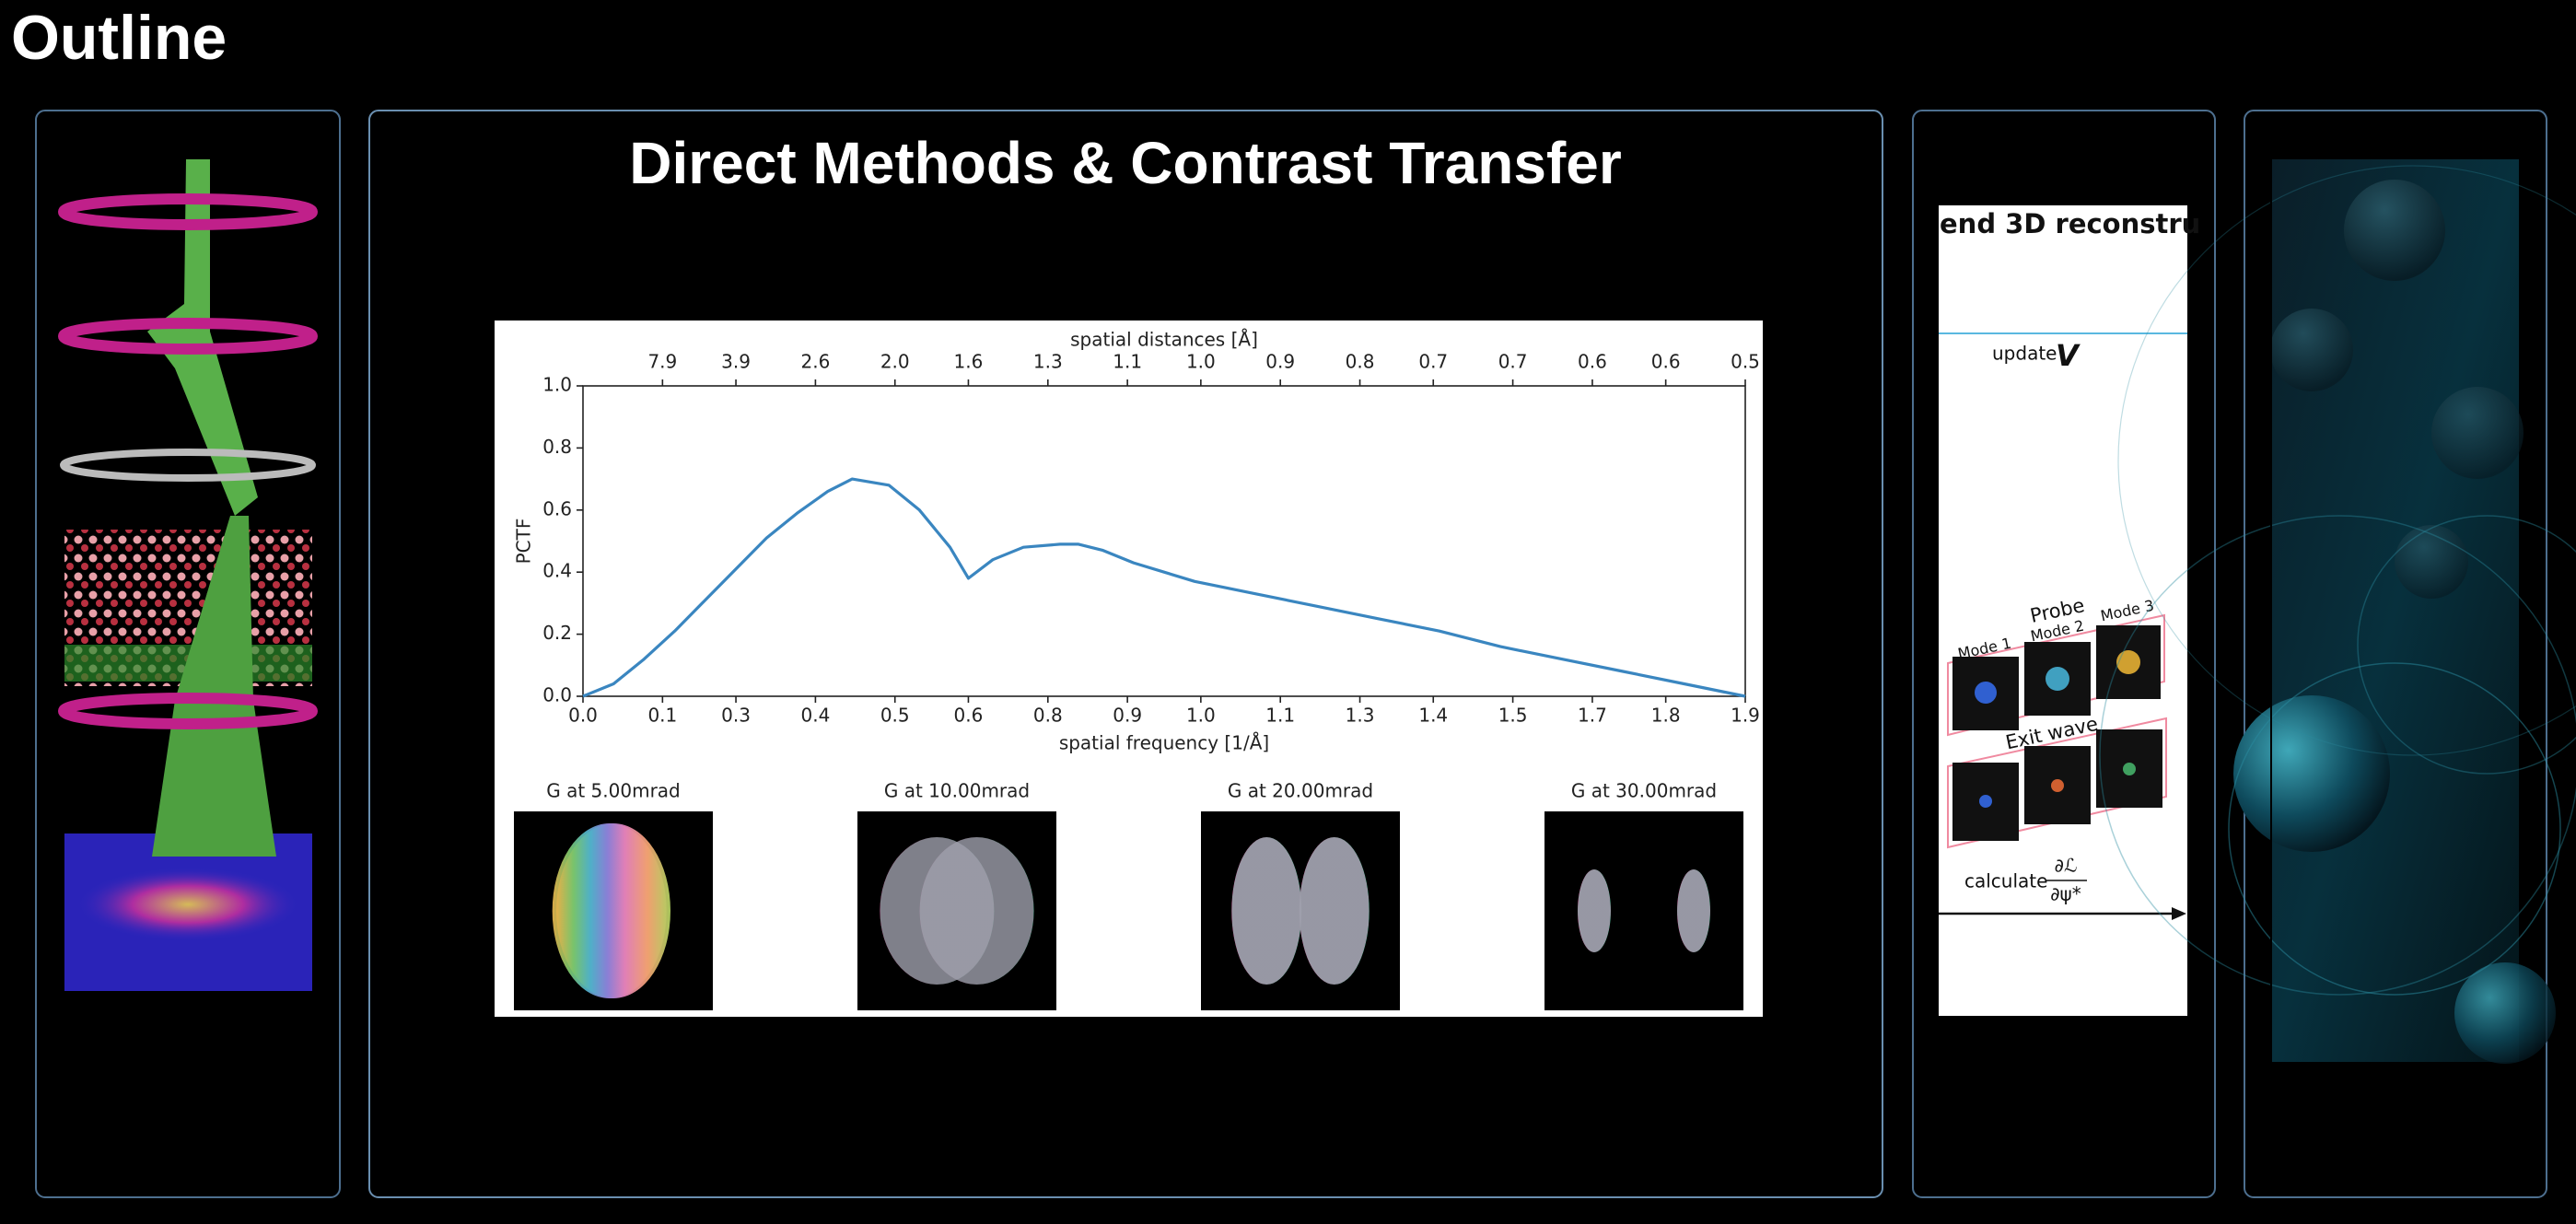 The width and height of the screenshot is (2576, 1224). What do you see at coordinates (1127, 362) in the screenshot?
I see `top-tick-label: 1.1` at bounding box center [1127, 362].